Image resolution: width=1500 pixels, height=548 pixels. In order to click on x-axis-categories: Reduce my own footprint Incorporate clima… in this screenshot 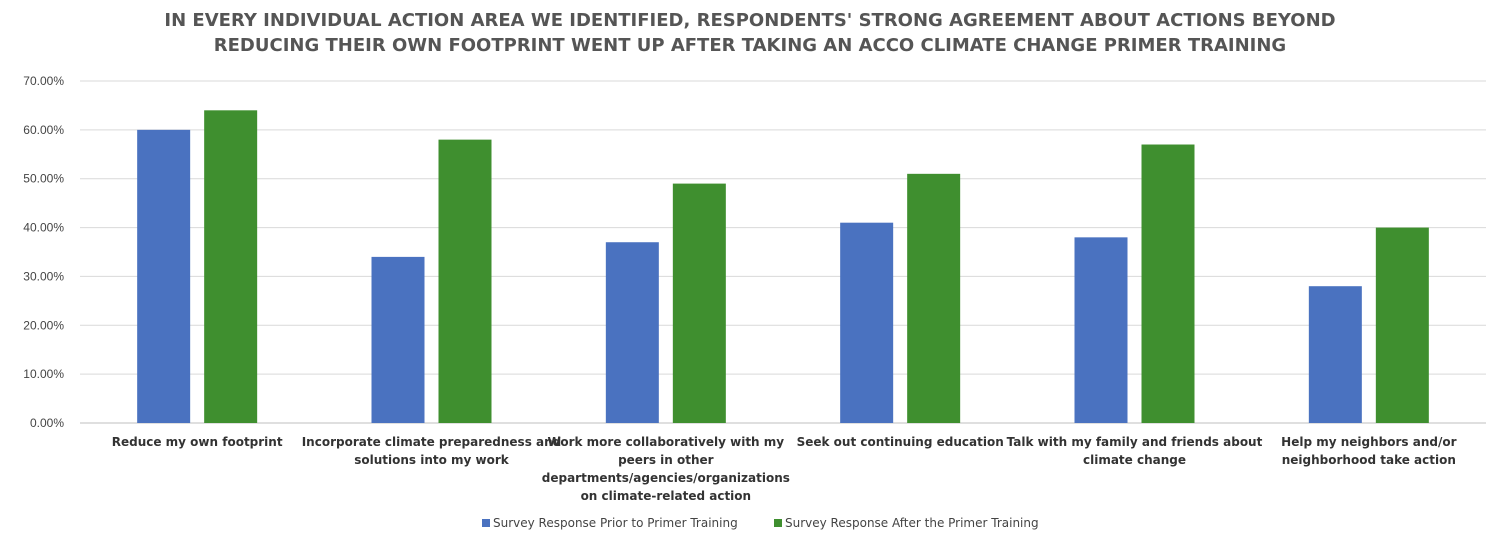, I will do `click(784, 469)`.